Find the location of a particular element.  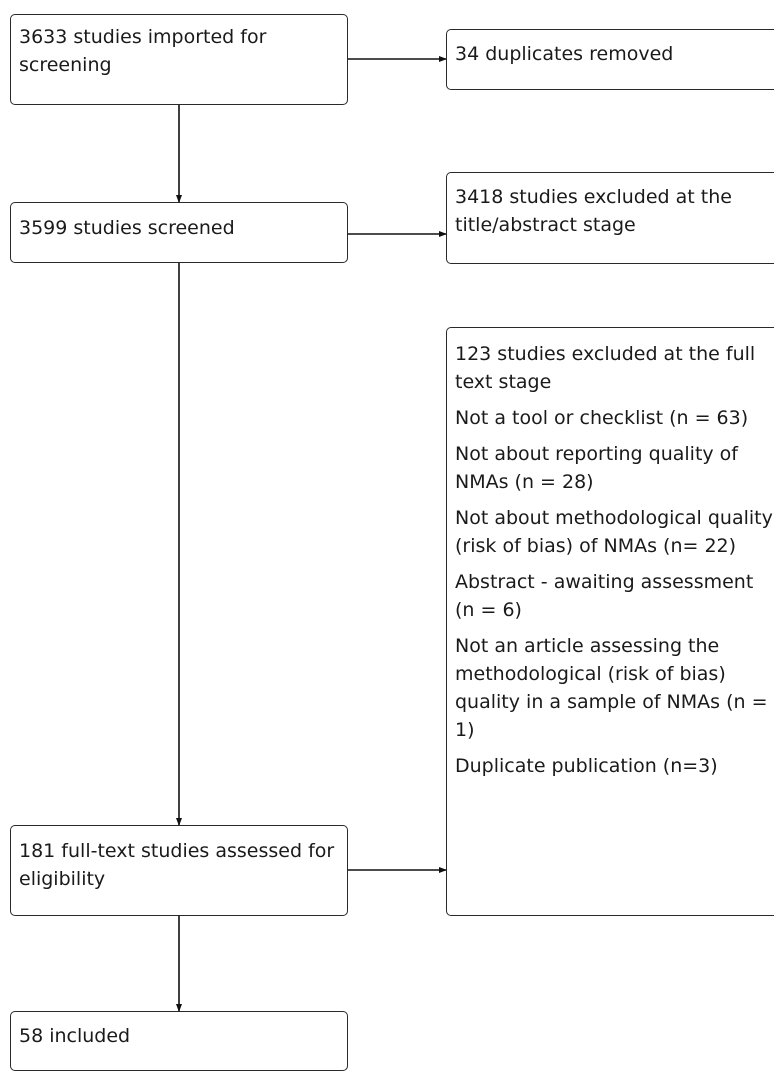

box-duplicates-removed: 34 duplicates removed is located at coordinates (610, 59).